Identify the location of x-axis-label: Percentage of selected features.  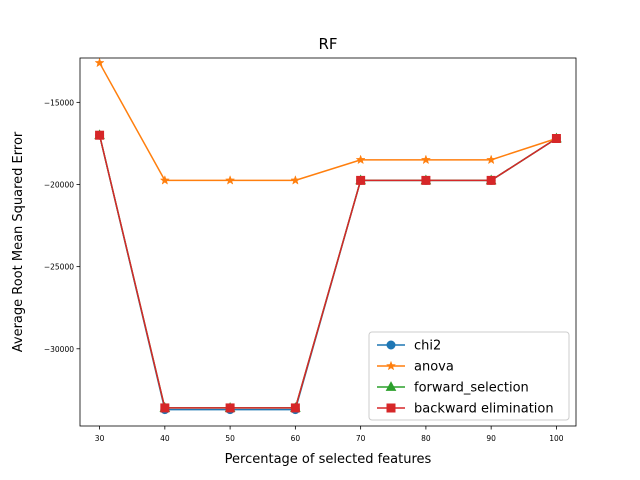
(328, 459).